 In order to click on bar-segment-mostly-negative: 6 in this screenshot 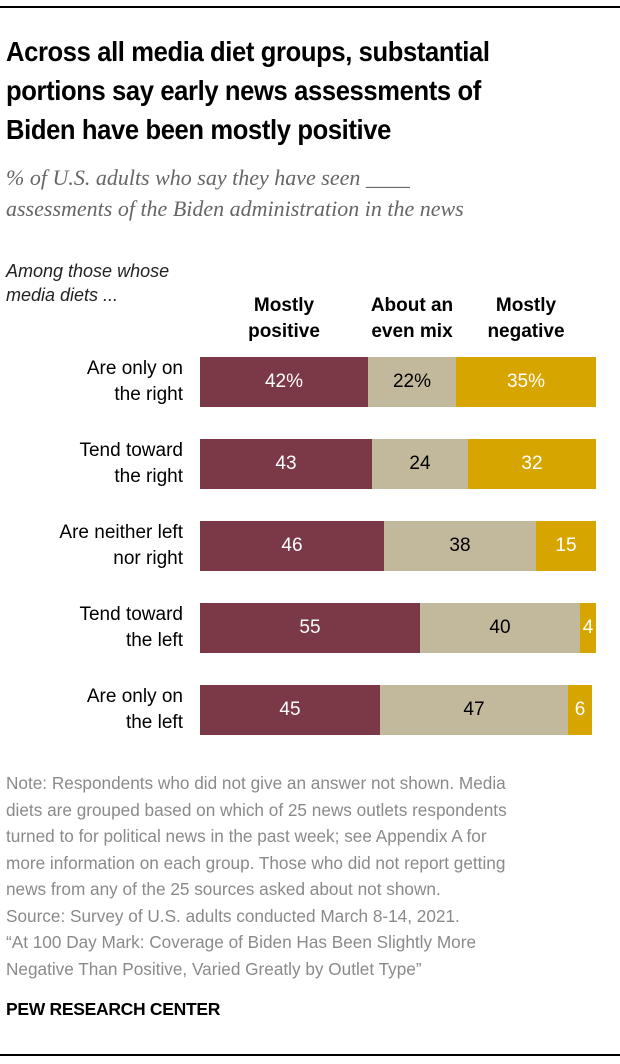, I will do `click(580, 710)`.